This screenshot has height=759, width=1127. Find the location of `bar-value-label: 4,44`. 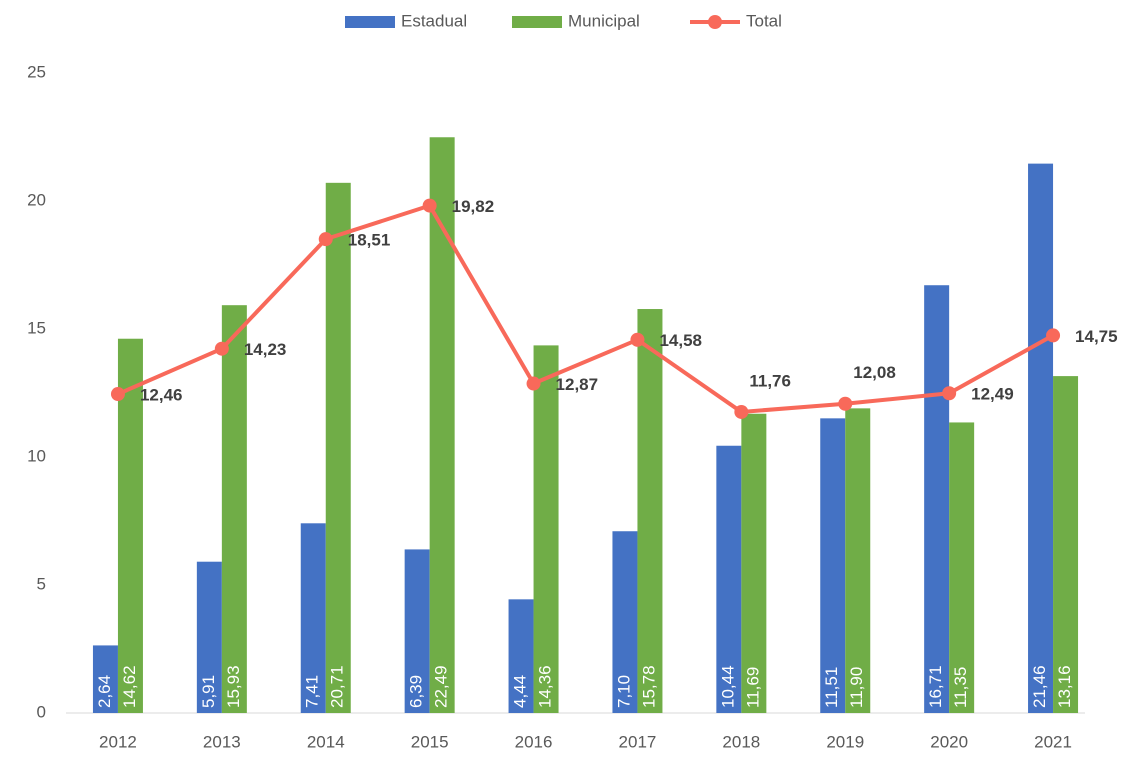

bar-value-label: 4,44 is located at coordinates (520, 691).